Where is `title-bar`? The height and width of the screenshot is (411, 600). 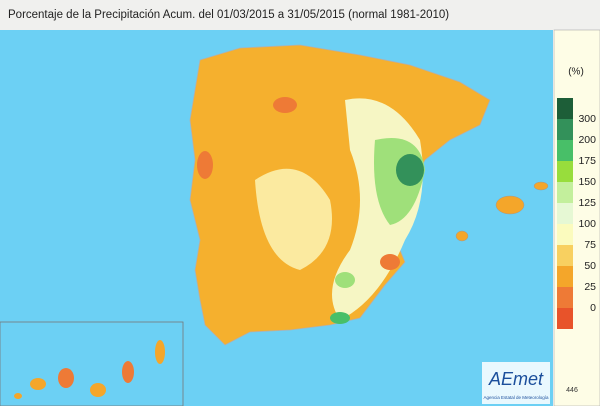 title-bar is located at coordinates (300, 15).